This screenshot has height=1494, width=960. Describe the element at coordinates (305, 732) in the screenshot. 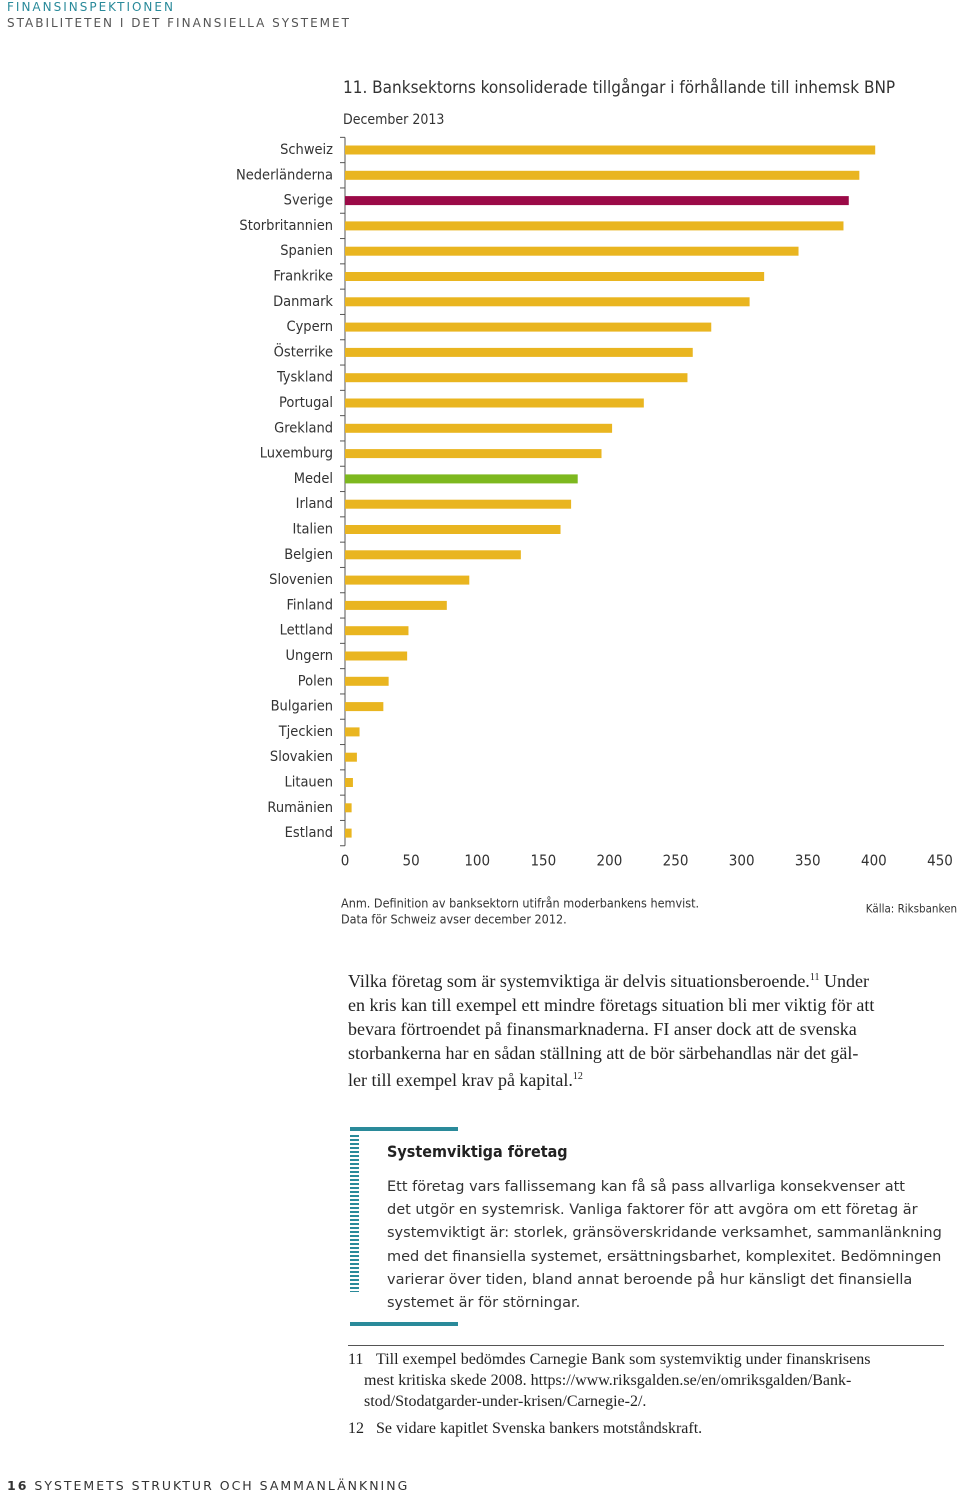

I see `y-tick-label: Tjeckien` at that location.